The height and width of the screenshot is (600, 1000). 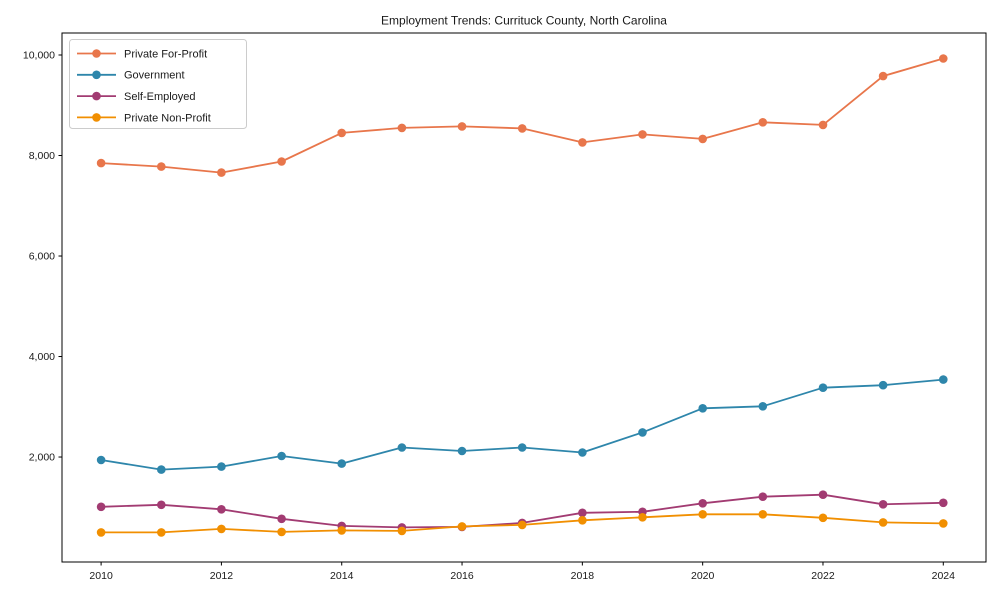 I want to click on x-tick-label: 2012, so click(x=222, y=576).